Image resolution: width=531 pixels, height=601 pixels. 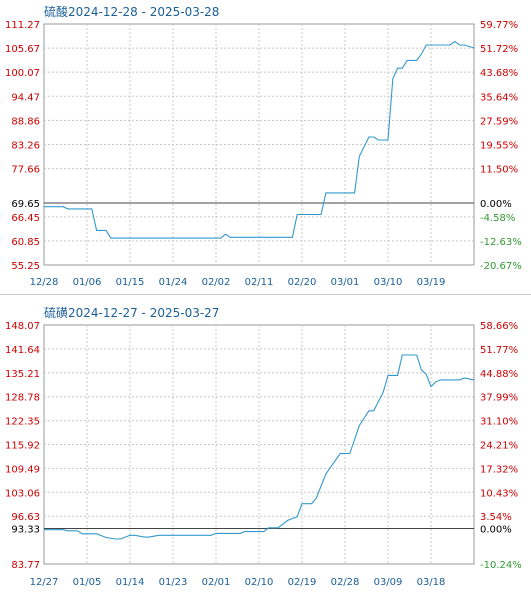 What do you see at coordinates (499, 326) in the screenshot?
I see `y-tick-label-right: 58.66%` at bounding box center [499, 326].